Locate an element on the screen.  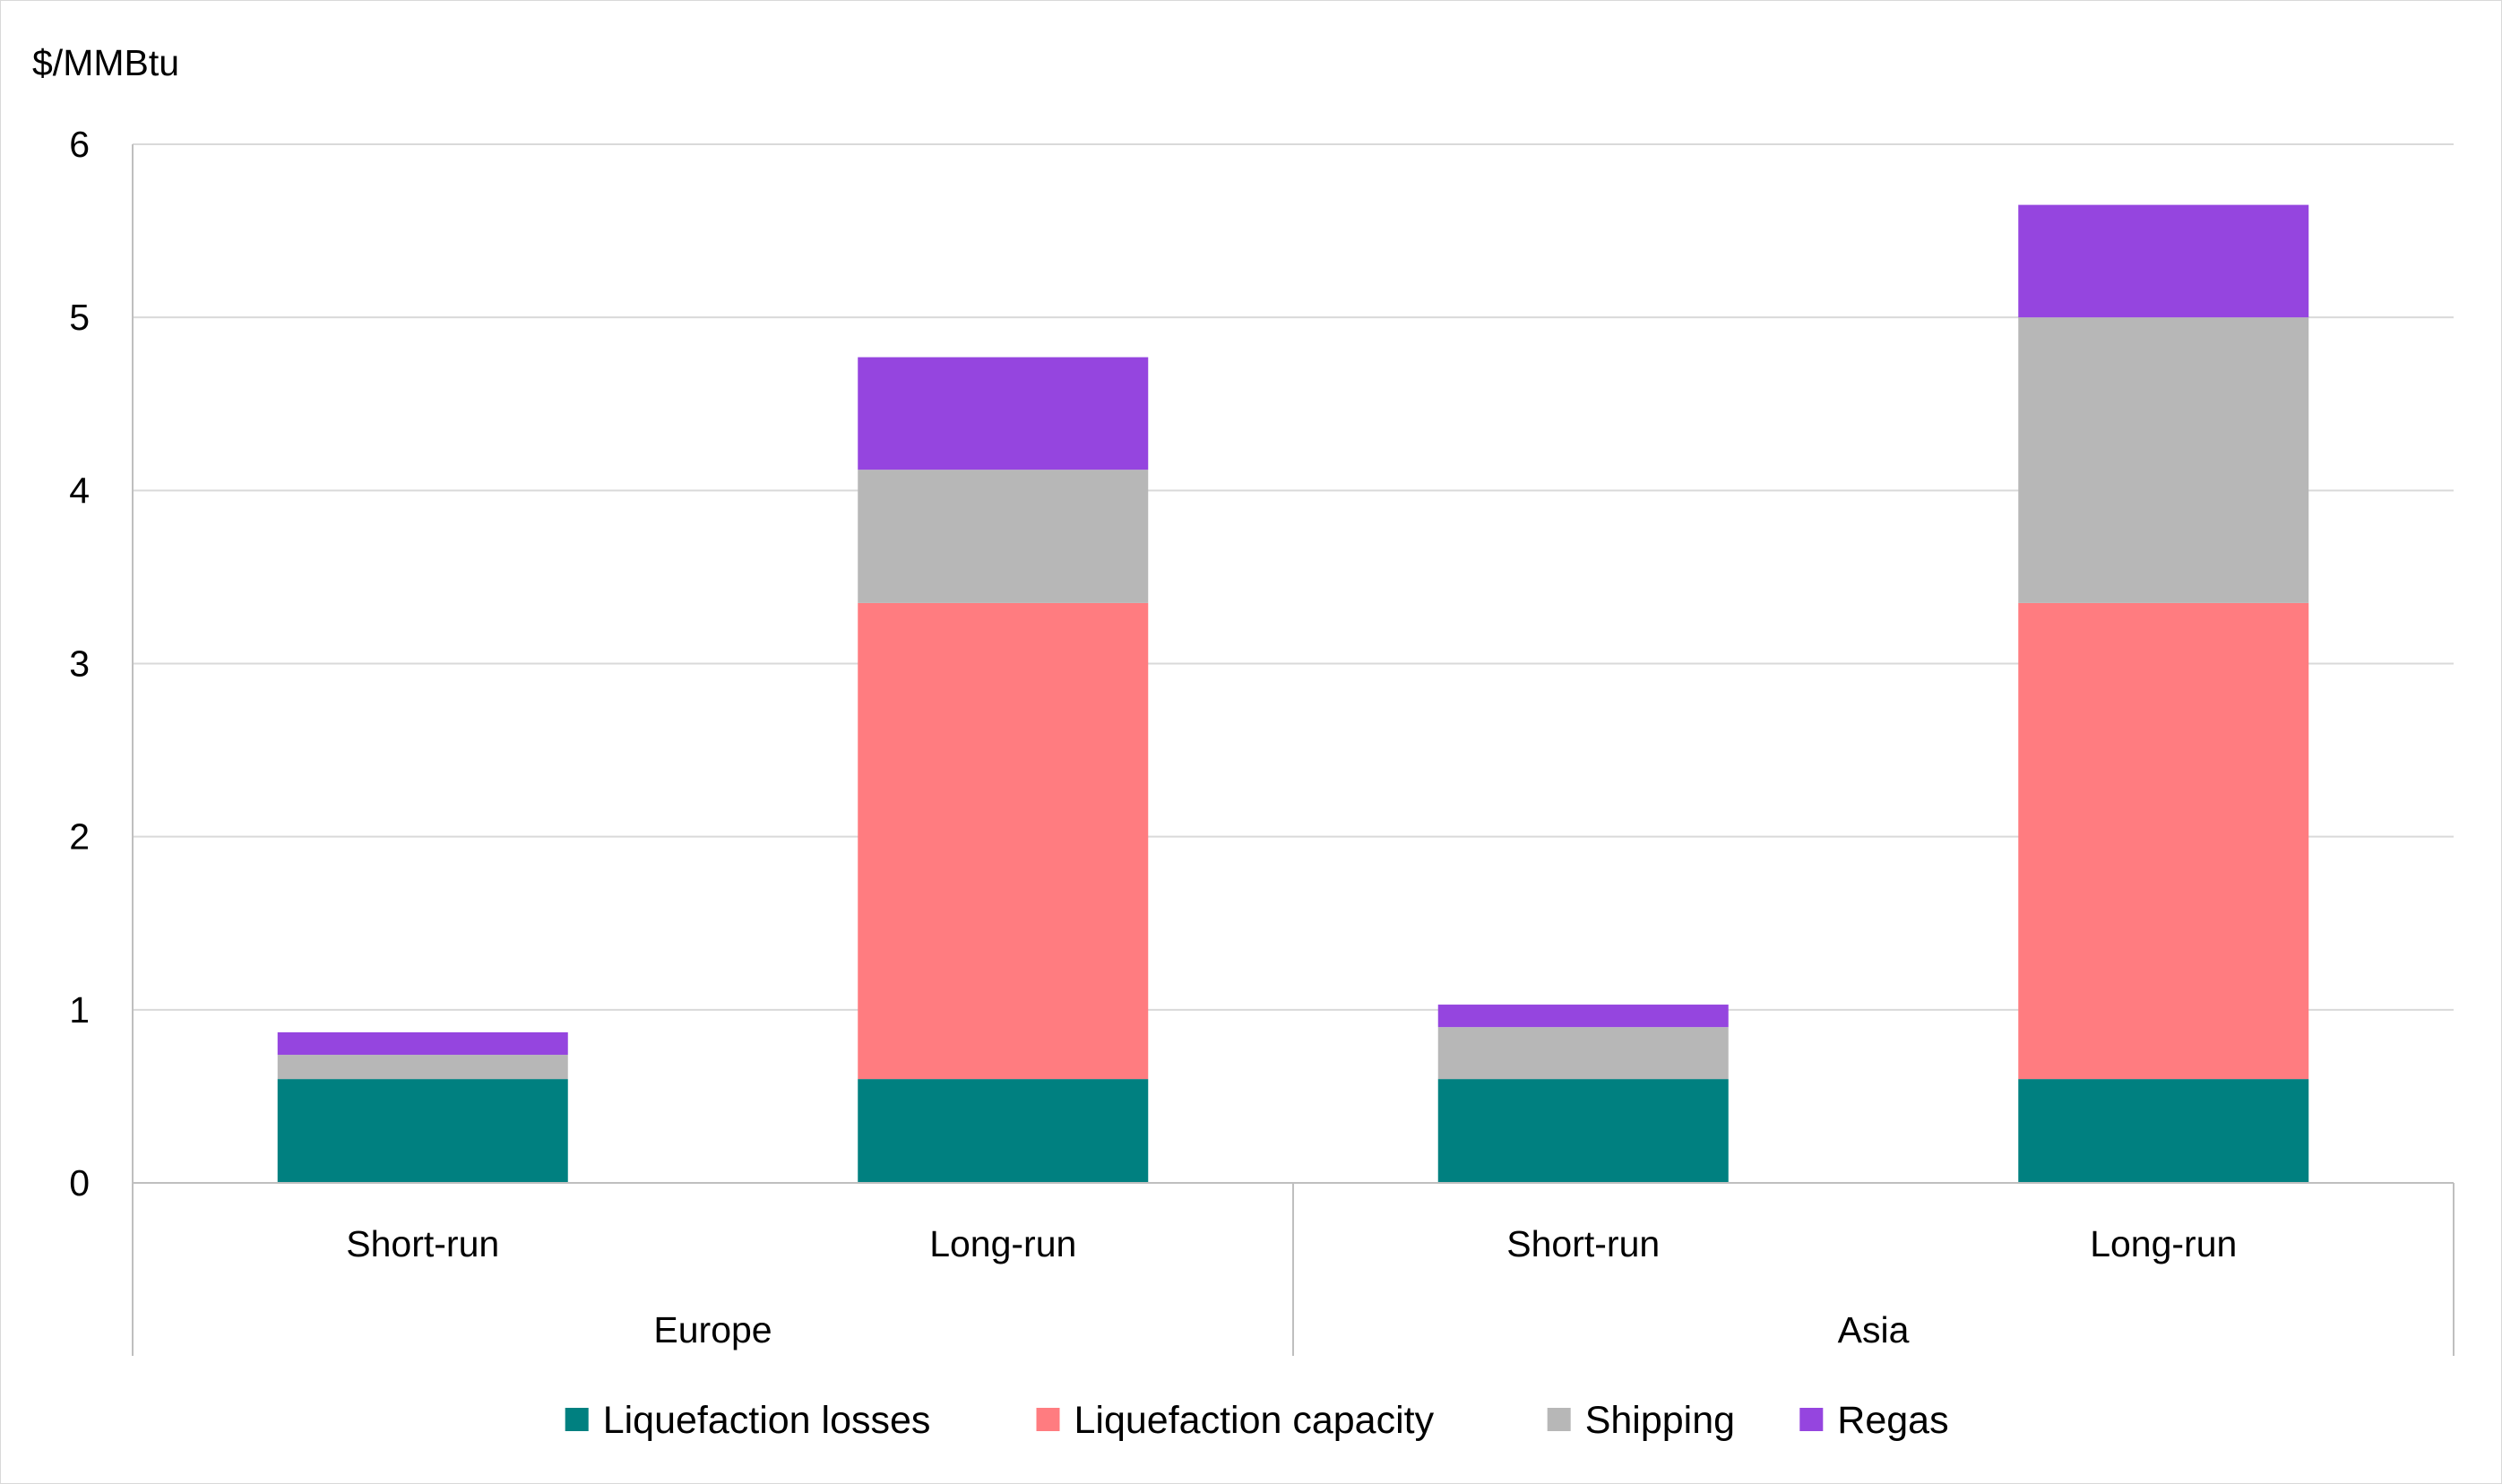
y-tick-label: 0 is located at coordinates (79, 1183).